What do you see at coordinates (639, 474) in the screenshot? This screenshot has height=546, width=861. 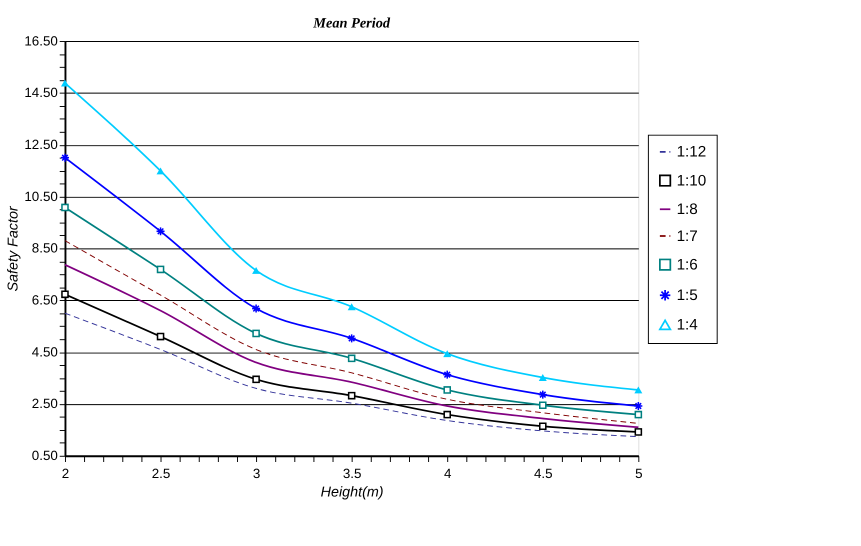 I see `x-tick-label: 5` at bounding box center [639, 474].